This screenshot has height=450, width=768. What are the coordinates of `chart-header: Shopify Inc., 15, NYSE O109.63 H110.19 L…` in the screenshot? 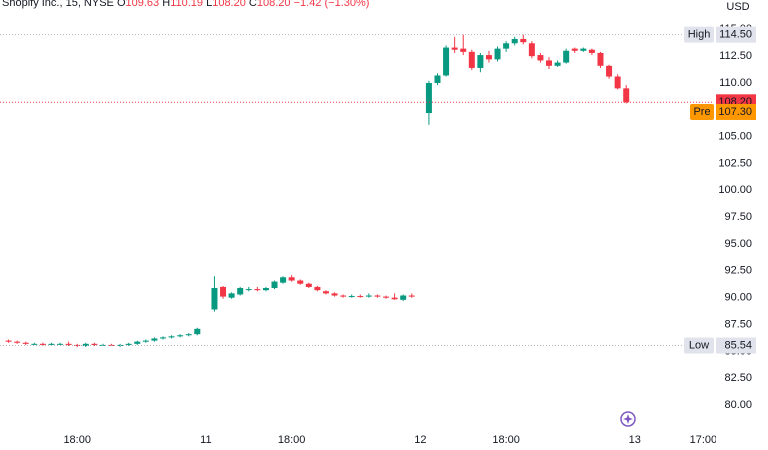 It's located at (185, 4).